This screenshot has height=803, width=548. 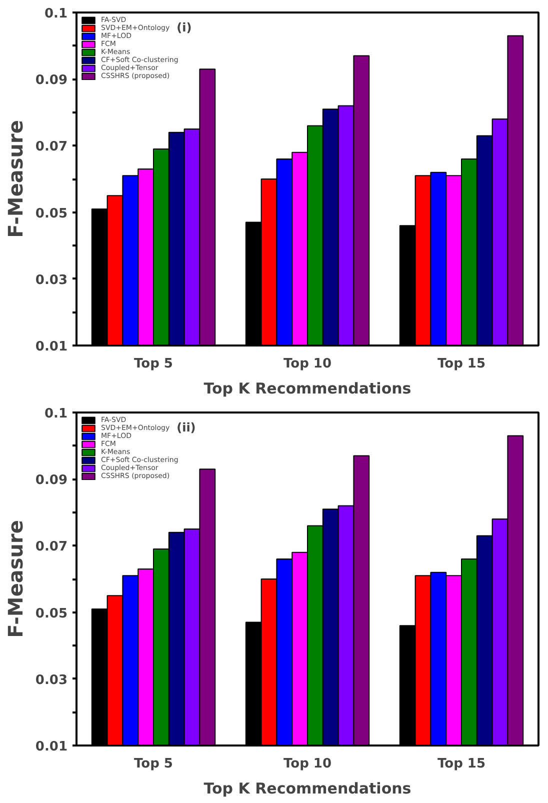 I want to click on annotation: (i), so click(x=184, y=27).